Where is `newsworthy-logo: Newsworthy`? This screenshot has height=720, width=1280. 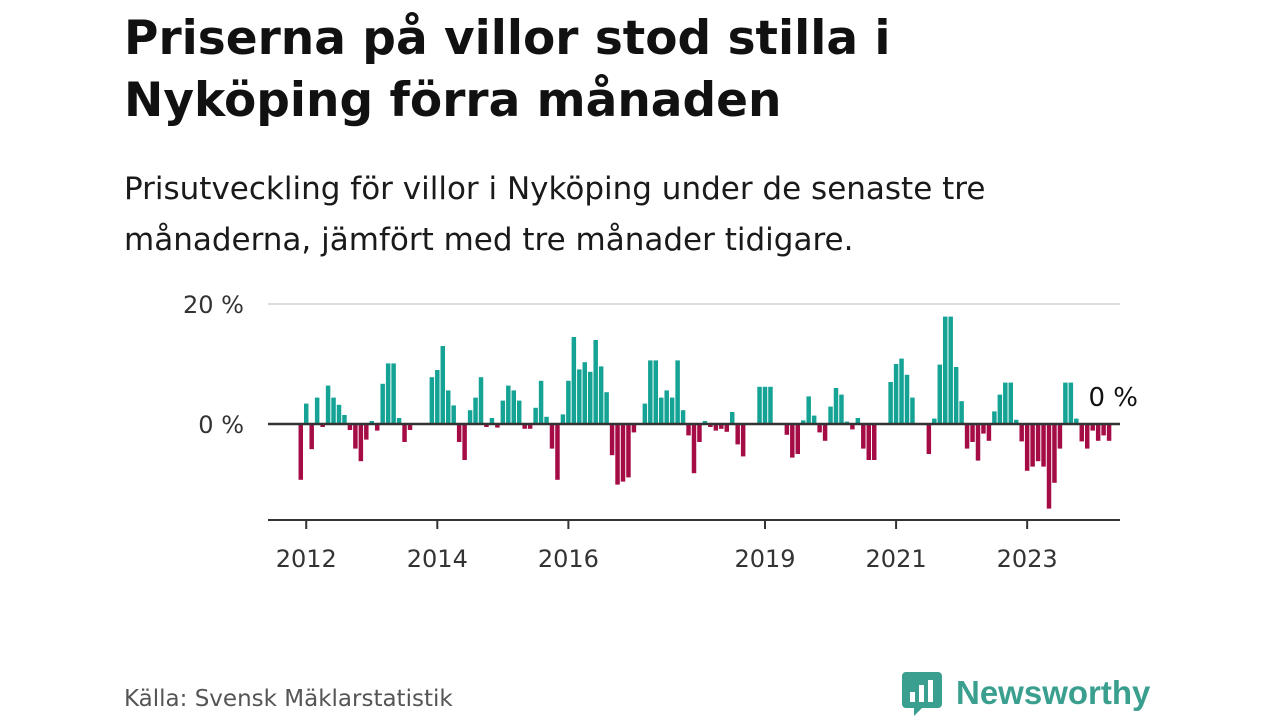
newsworthy-logo: Newsworthy is located at coordinates (1026, 693).